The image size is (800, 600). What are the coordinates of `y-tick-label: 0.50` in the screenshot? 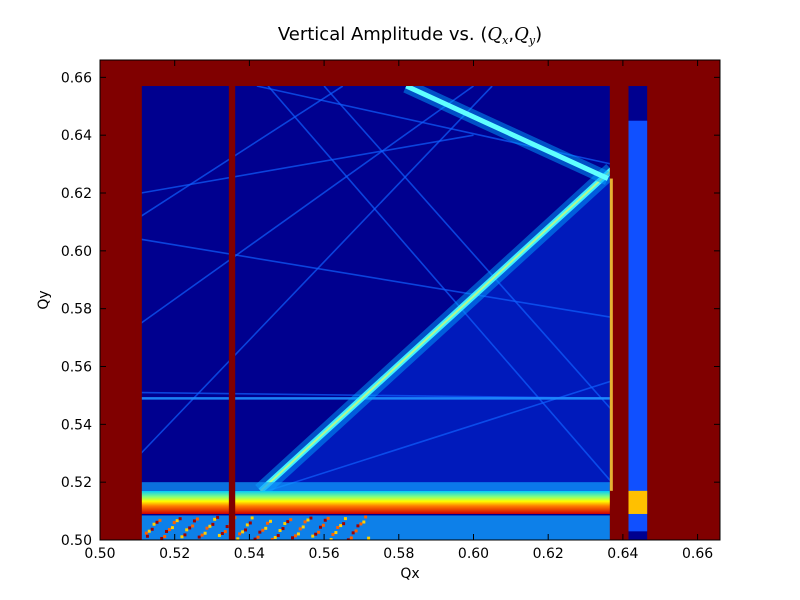 It's located at (76, 541).